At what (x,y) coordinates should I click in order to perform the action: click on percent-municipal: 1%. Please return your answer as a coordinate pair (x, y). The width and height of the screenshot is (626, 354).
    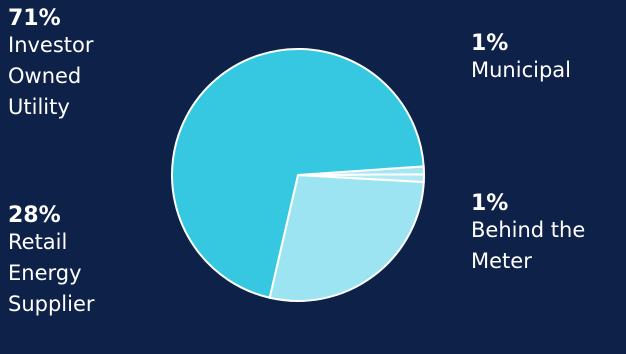
    Looking at the image, I should click on (490, 43).